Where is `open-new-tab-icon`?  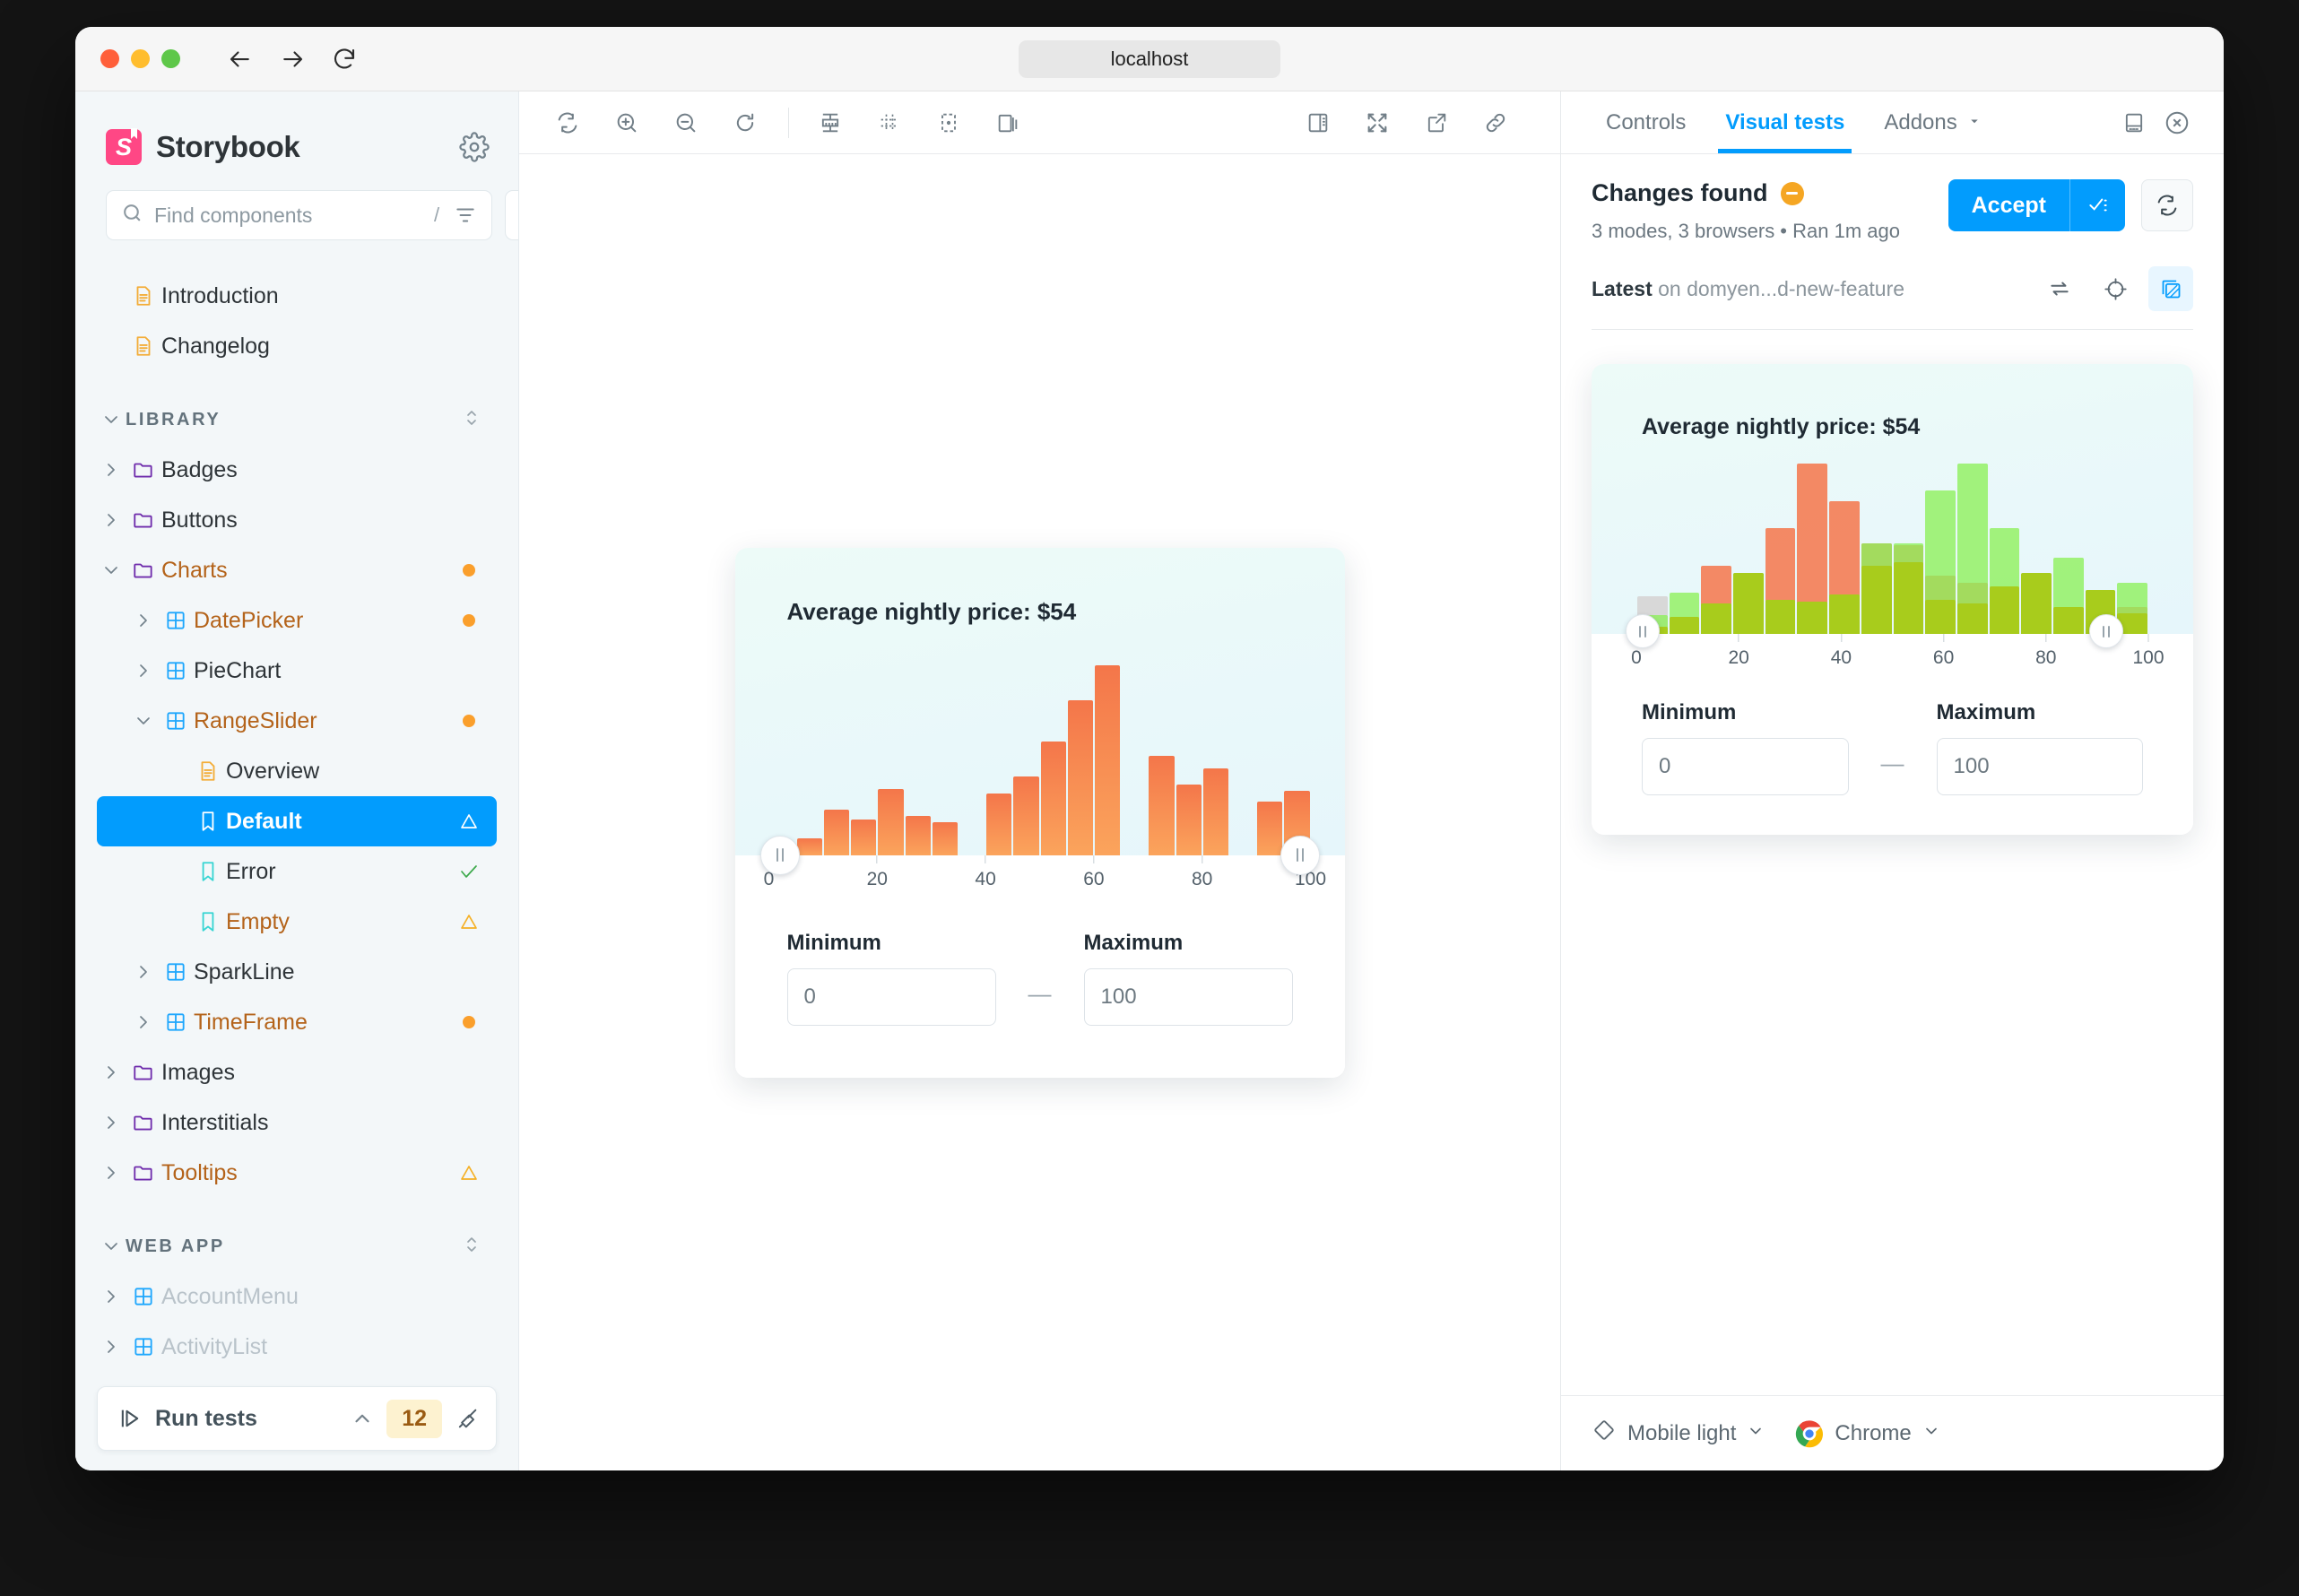 open-new-tab-icon is located at coordinates (1436, 122).